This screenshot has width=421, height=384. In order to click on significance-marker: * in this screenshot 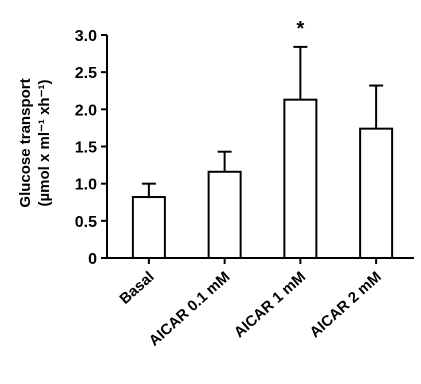, I will do `click(300, 29)`.